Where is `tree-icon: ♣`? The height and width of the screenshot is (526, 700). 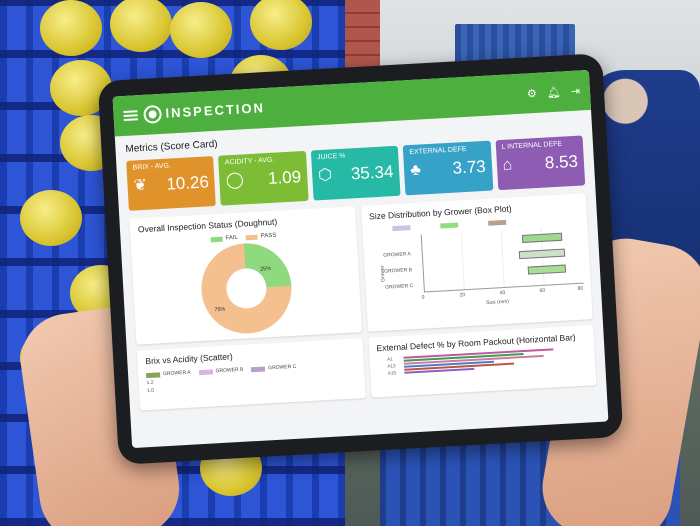 tree-icon: ♣ is located at coordinates (415, 170).